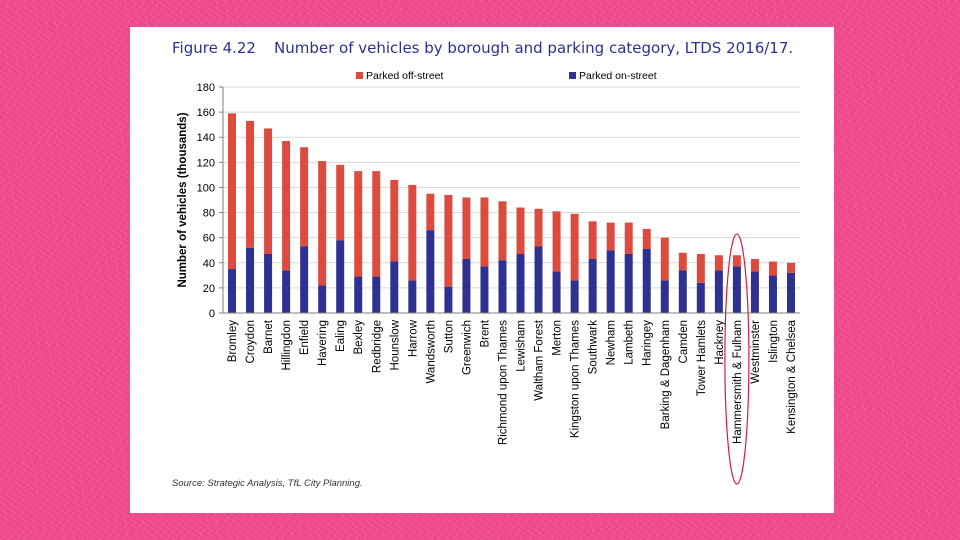 The height and width of the screenshot is (540, 960). What do you see at coordinates (538, 279) in the screenshot?
I see `bar-on-street-waltham-forest` at bounding box center [538, 279].